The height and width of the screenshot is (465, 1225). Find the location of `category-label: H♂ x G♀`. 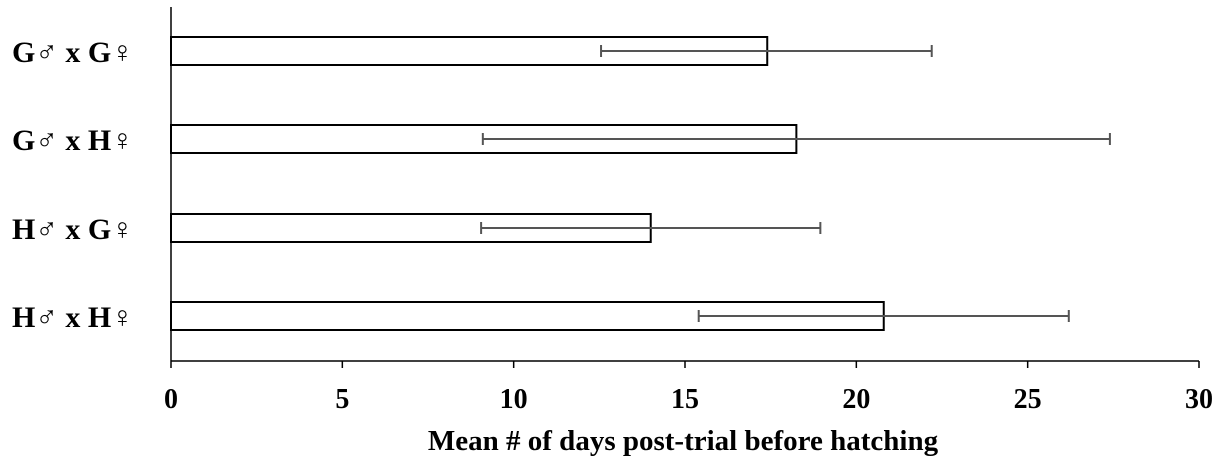

category-label: H♂ x G♀ is located at coordinates (73, 229).